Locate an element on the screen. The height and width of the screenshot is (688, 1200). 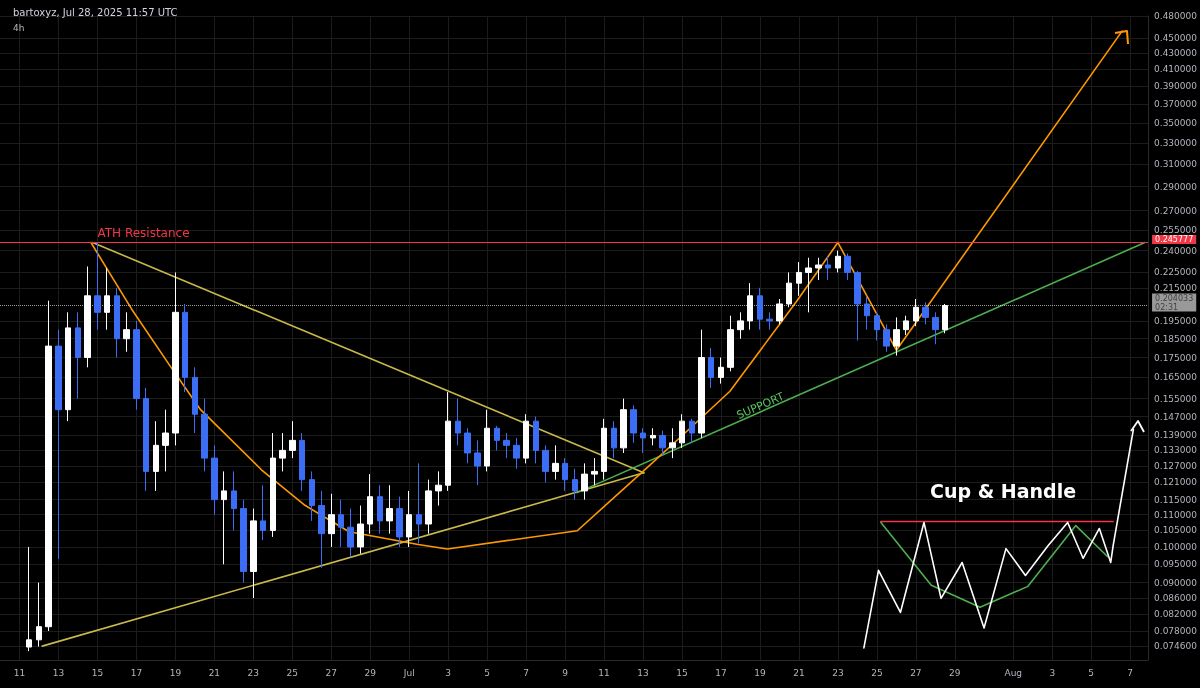
y-tick-label: 0.410000 is located at coordinates (1176, 69).